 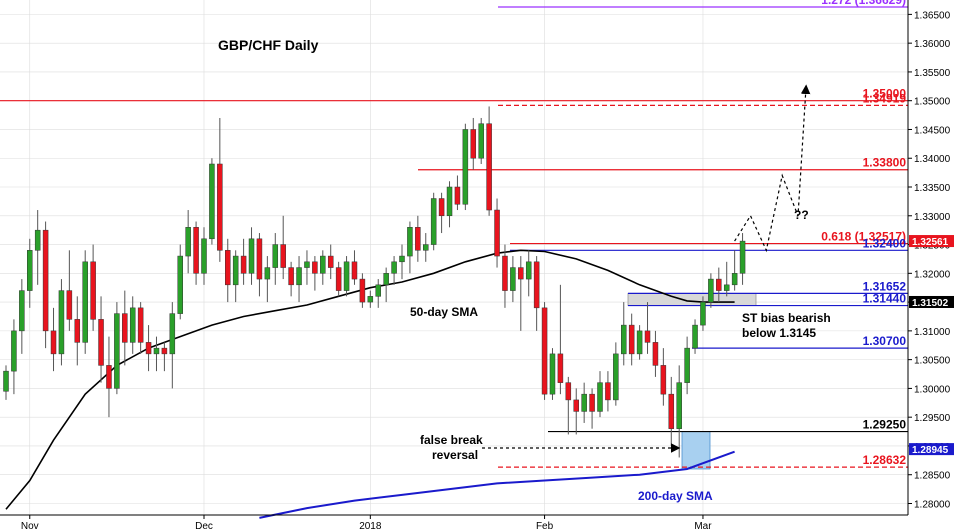 I want to click on chart-title: GBP/CHF Daily, so click(x=268, y=45).